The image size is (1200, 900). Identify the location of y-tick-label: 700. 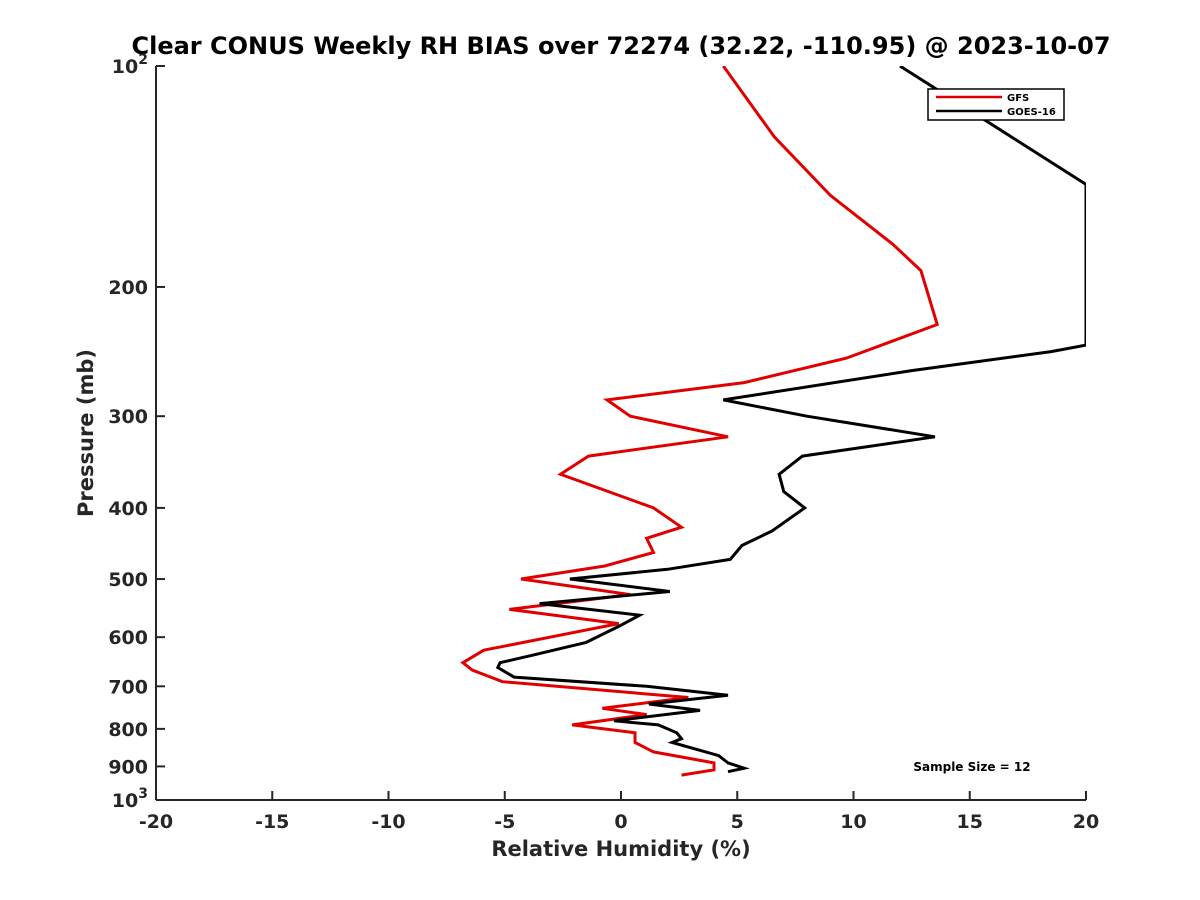
(128, 687).